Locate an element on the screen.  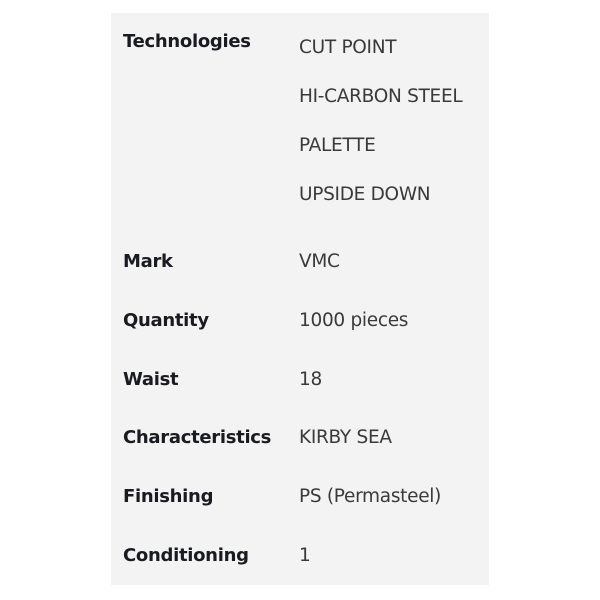
spec-value-technology: UPSIDE DOWN is located at coordinates (365, 194).